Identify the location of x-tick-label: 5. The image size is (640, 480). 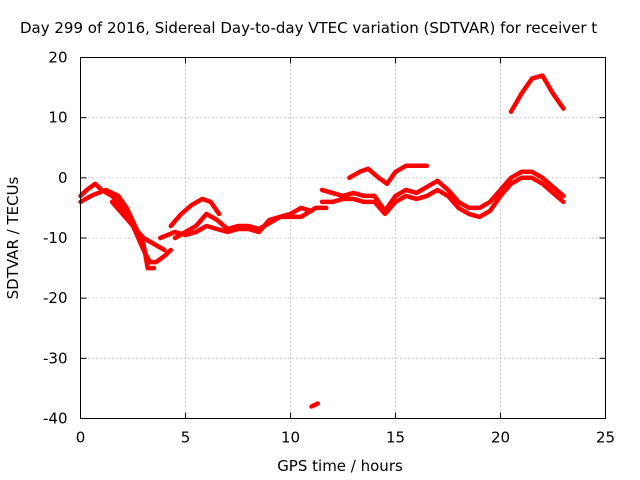
(186, 438).